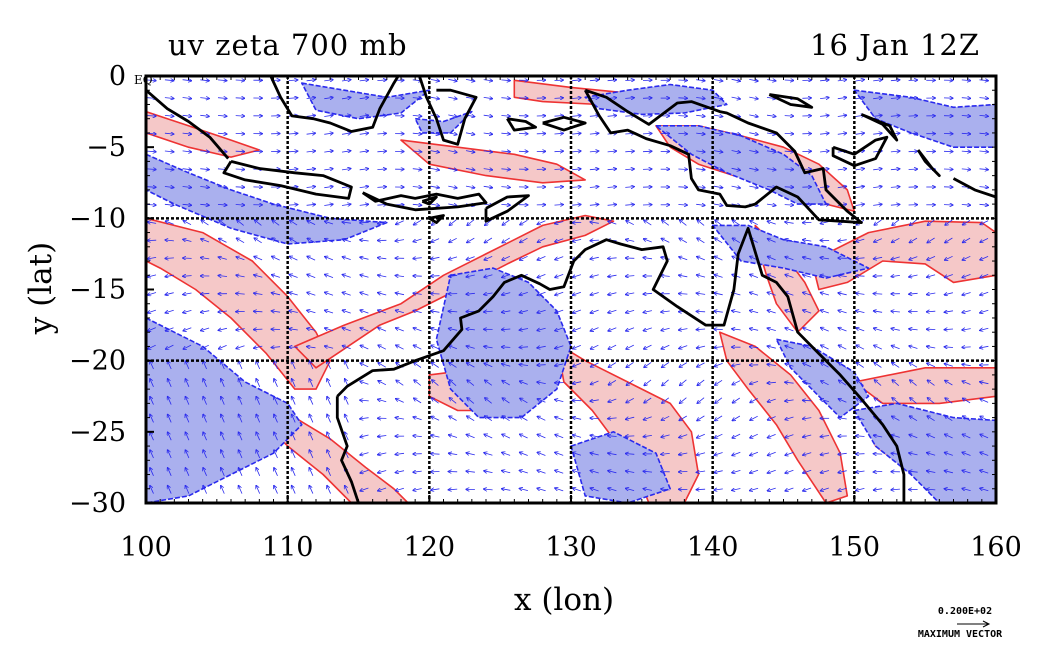 This screenshot has width=1056, height=653. Describe the element at coordinates (855, 547) in the screenshot. I see `x-tick-label: 150` at that location.